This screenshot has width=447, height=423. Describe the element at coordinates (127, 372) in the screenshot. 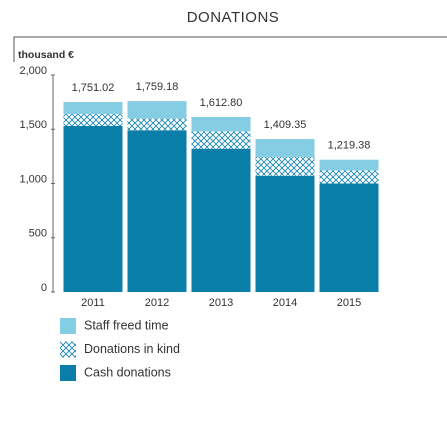

I see `legend-label: Cash donations` at that location.